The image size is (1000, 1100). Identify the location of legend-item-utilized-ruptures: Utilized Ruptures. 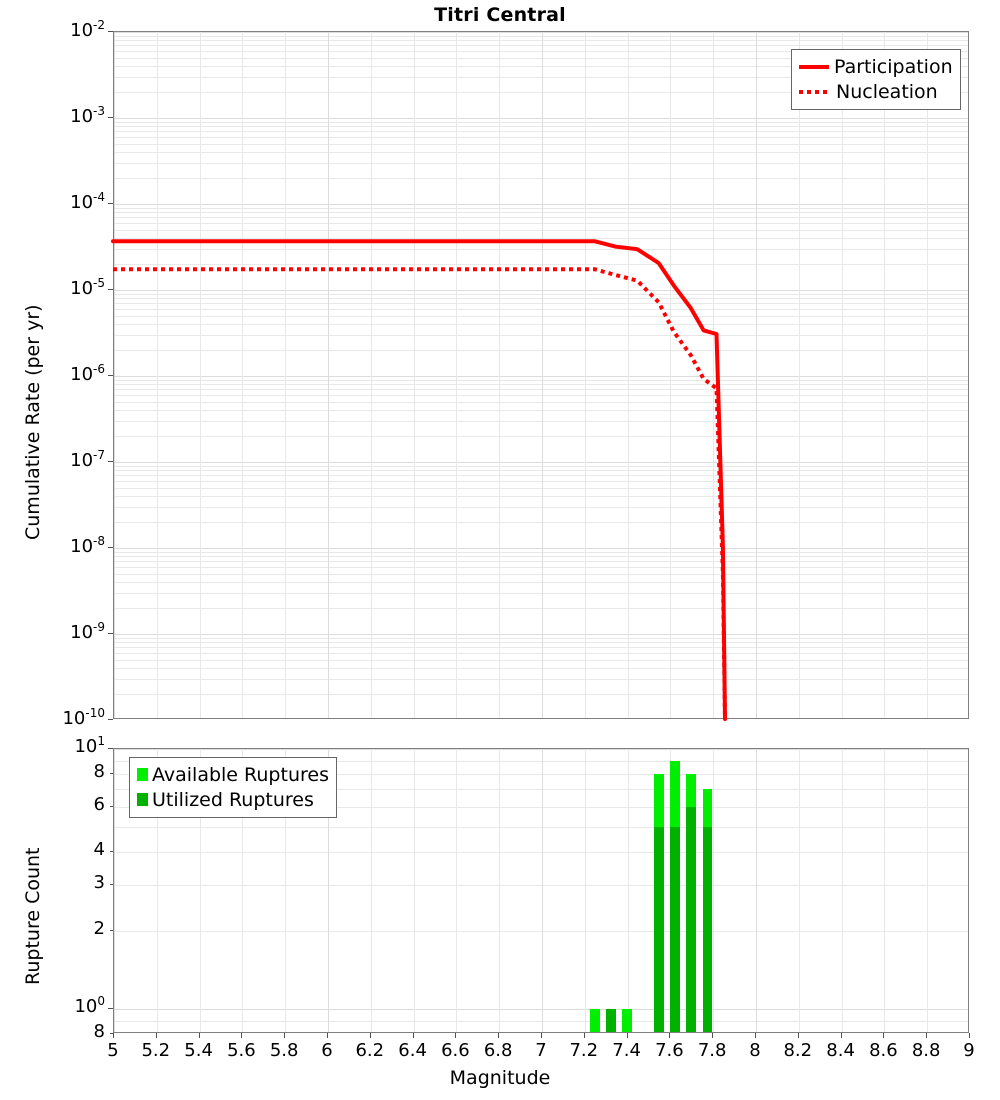
(233, 799).